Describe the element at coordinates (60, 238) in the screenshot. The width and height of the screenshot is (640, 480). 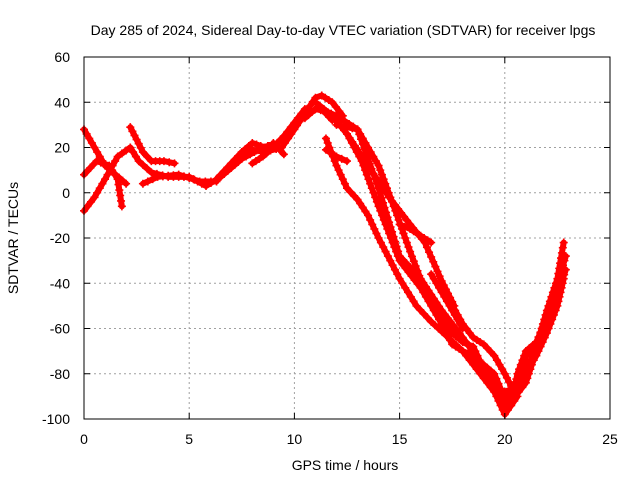
I see `y-tick-label: -20` at that location.